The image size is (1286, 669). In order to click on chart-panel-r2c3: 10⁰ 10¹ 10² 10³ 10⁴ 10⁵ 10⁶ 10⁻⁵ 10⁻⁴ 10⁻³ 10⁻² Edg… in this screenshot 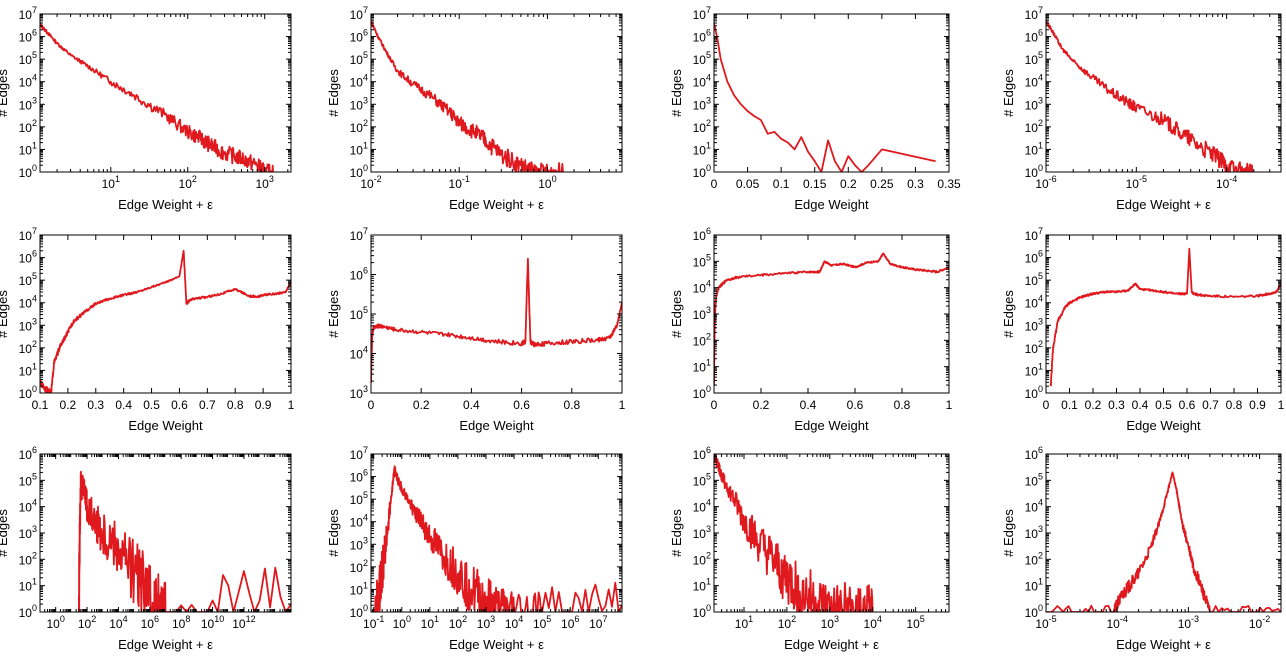, I will do `click(1141, 548)`.